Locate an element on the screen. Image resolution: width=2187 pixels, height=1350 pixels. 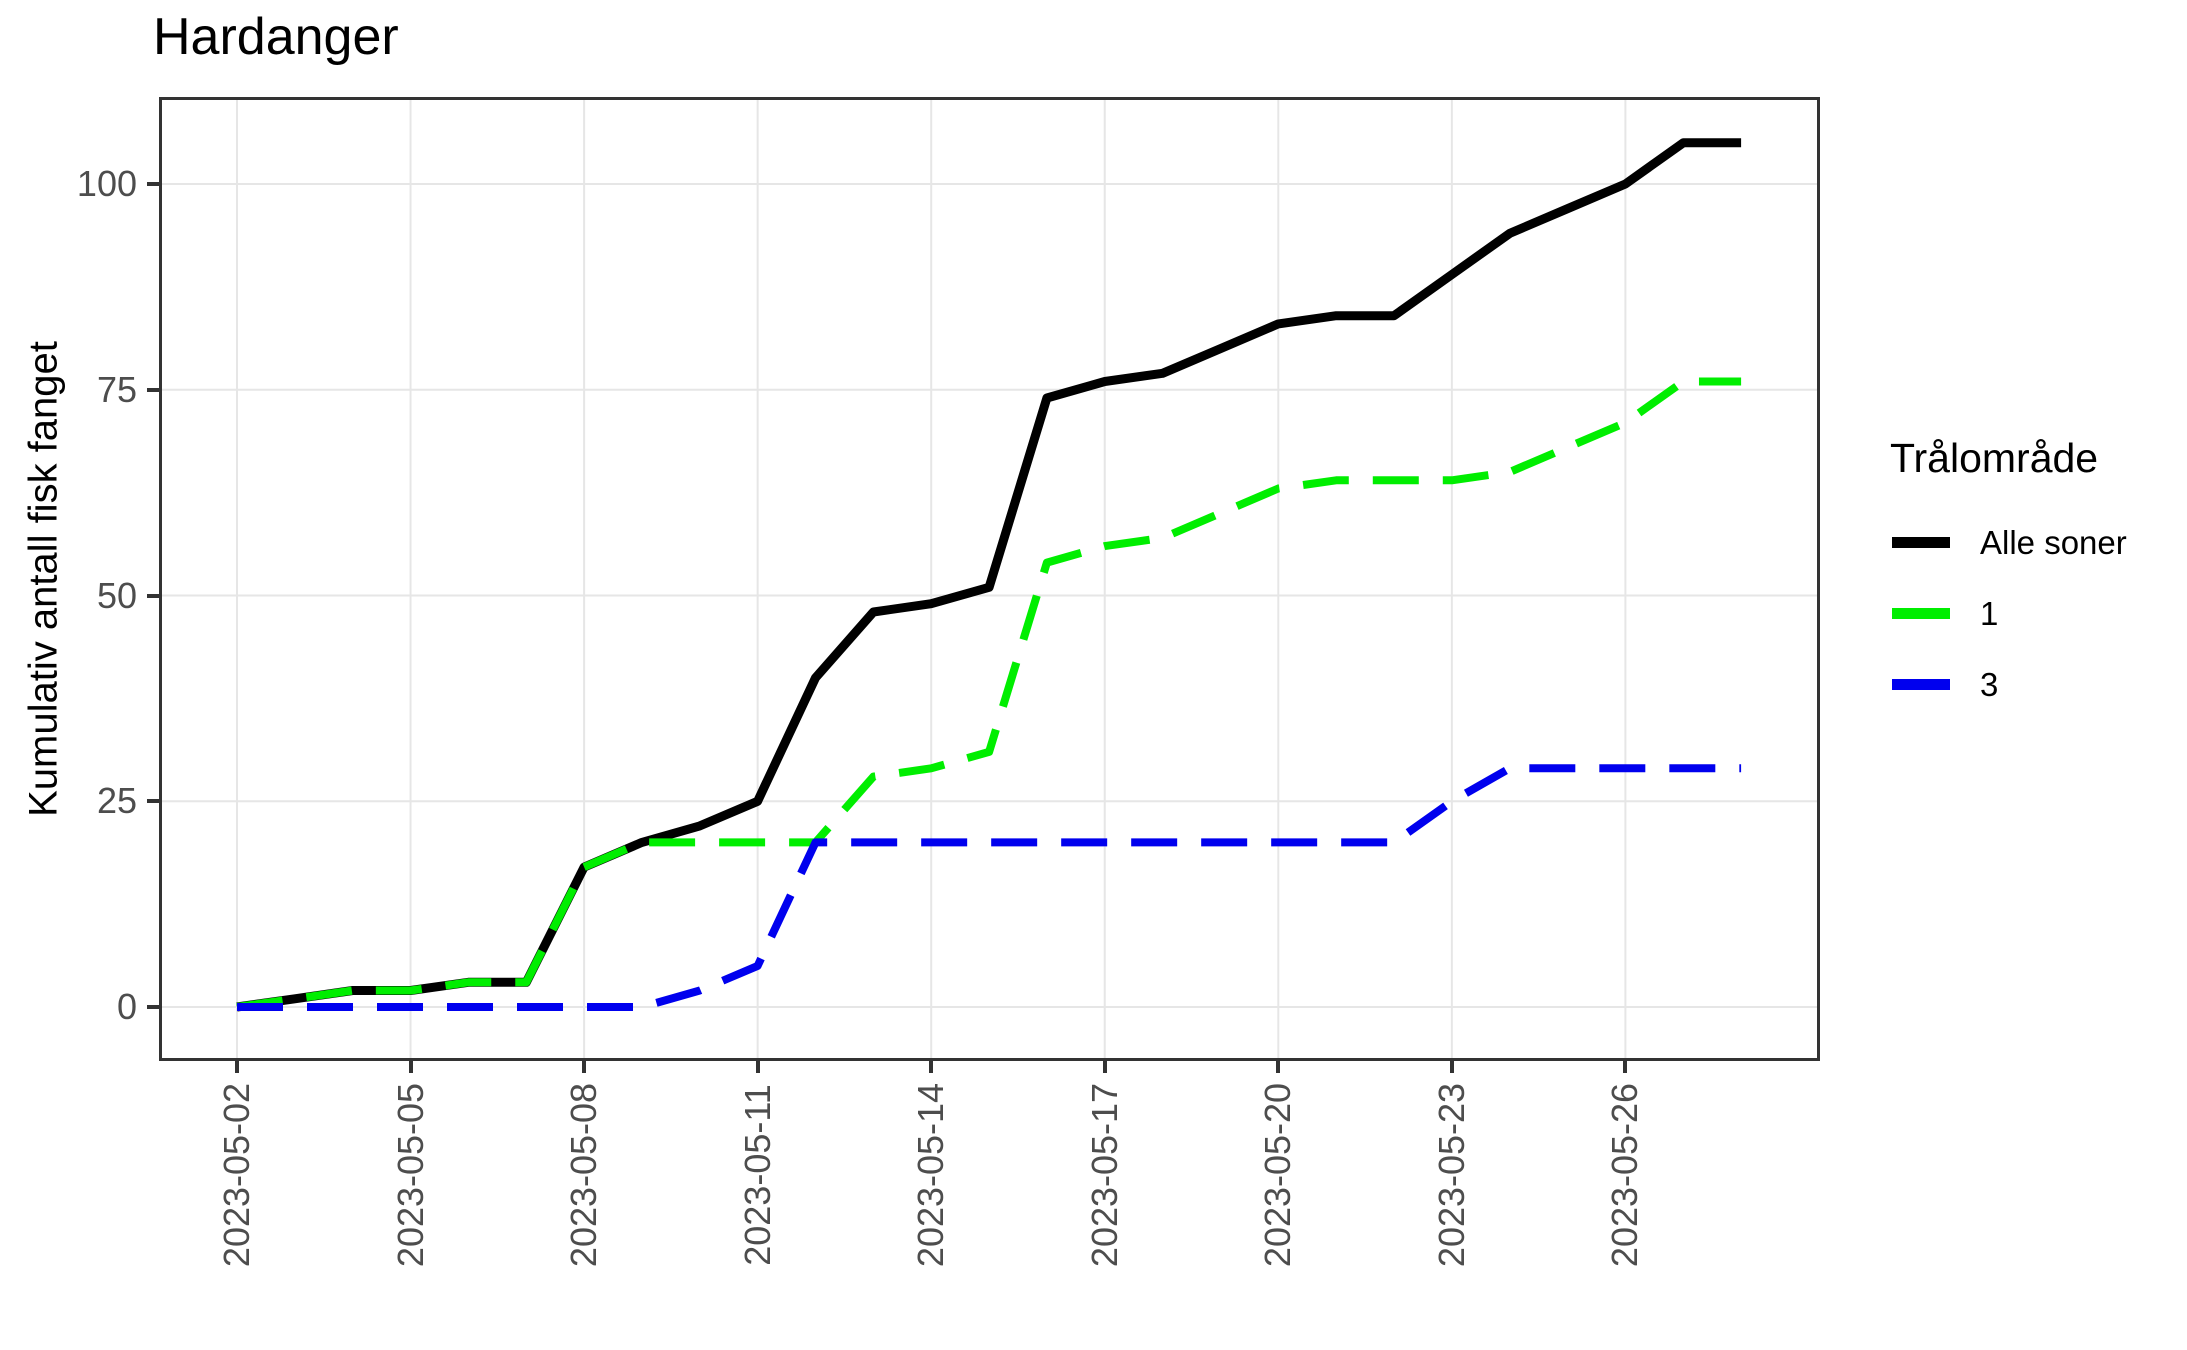
legend-title: Trålområde is located at coordinates (1994, 458).